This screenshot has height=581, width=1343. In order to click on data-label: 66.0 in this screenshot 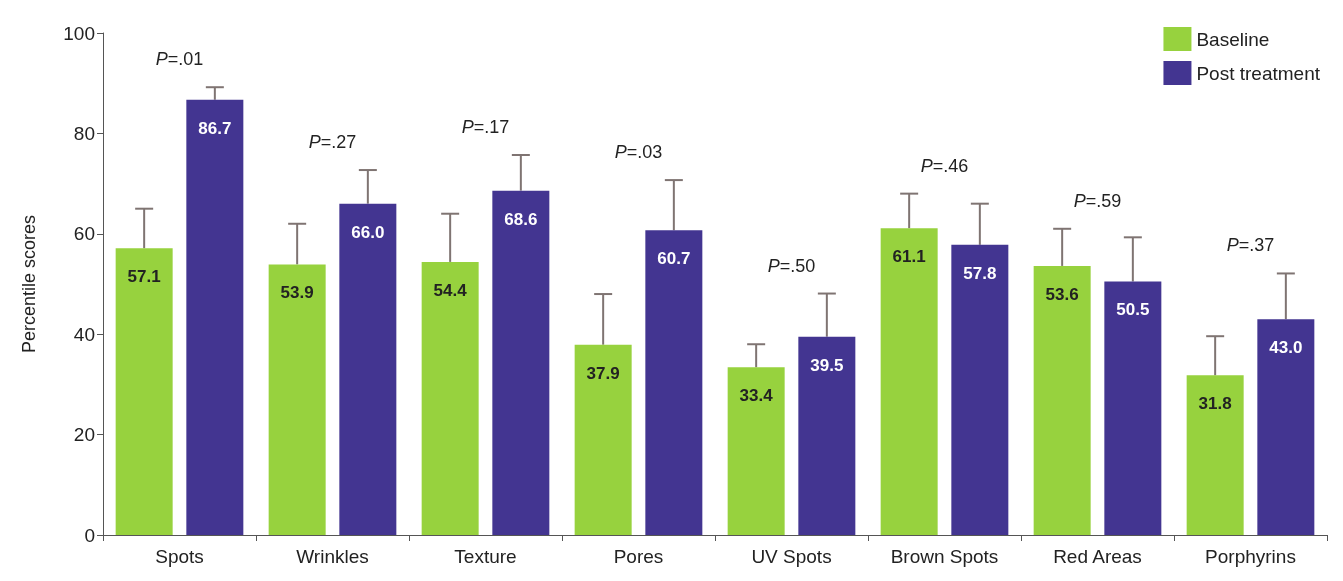, I will do `click(368, 232)`.